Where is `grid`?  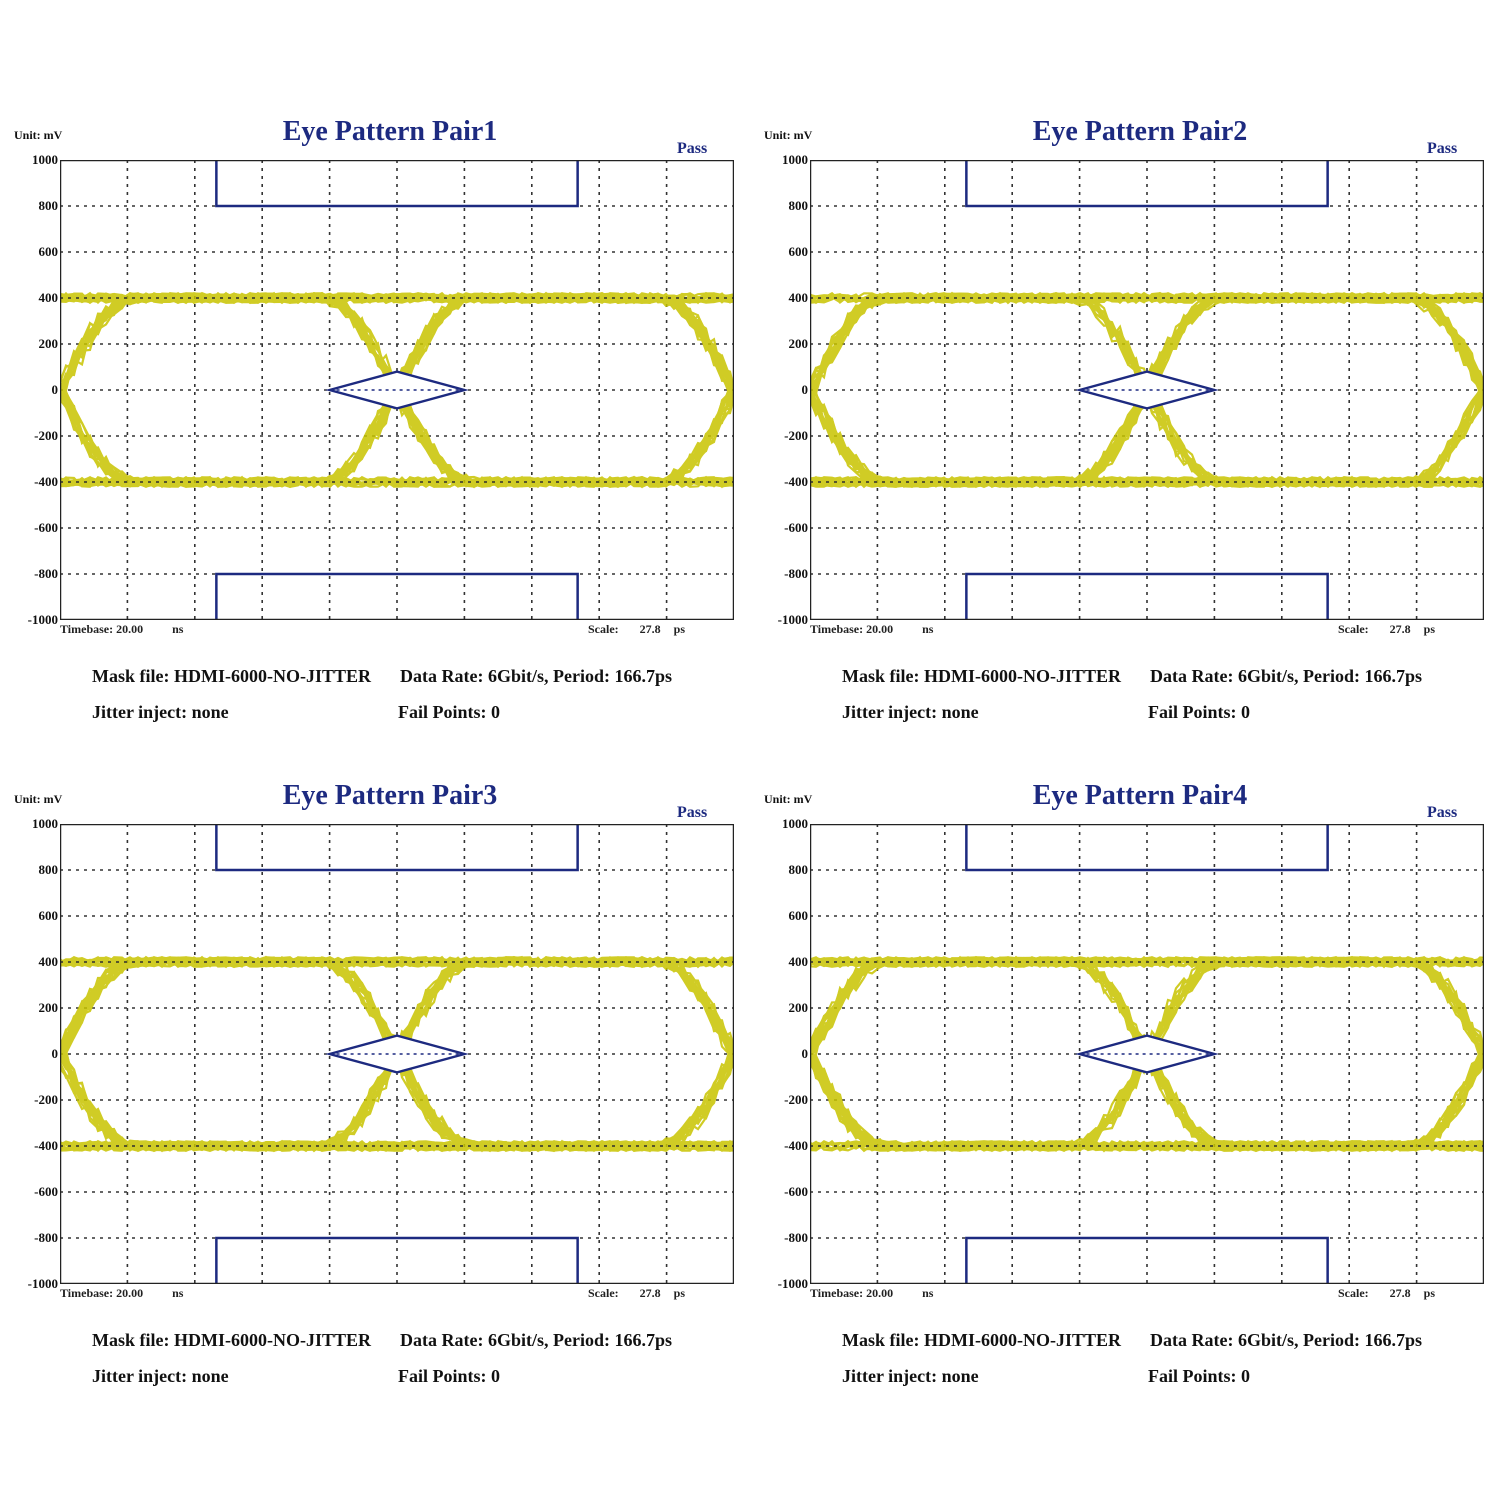
grid is located at coordinates (1147, 390).